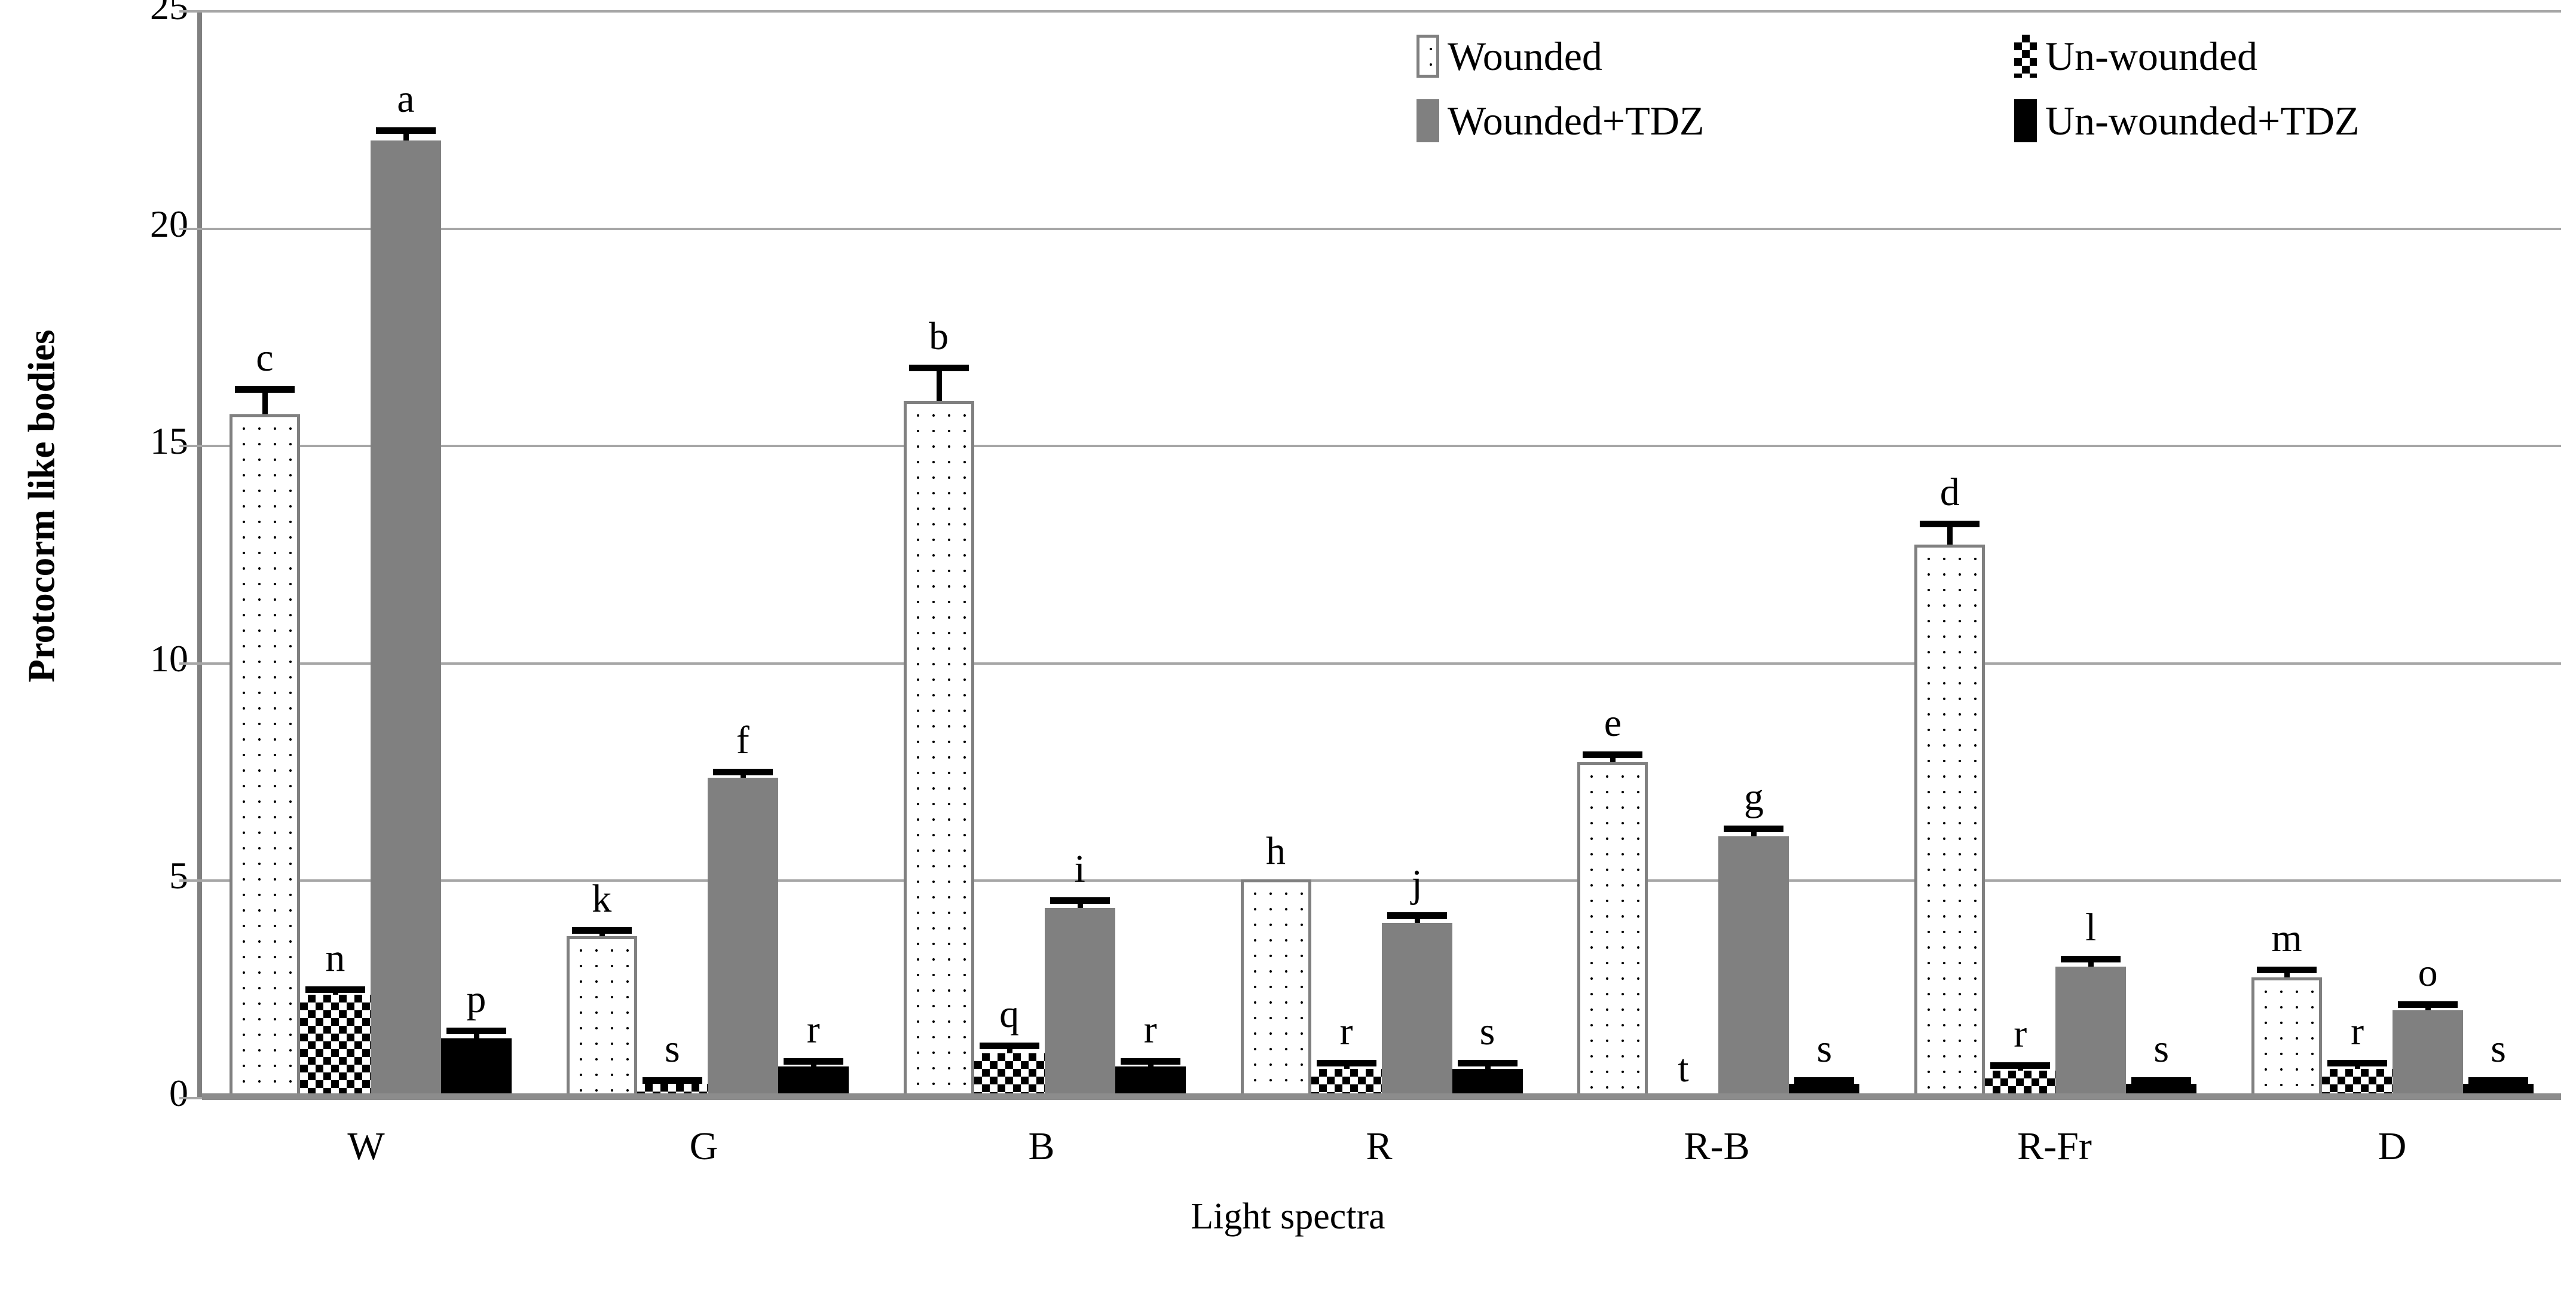 This screenshot has width=2576, height=1299. What do you see at coordinates (1381, 880) in the screenshot?
I see `gridline` at bounding box center [1381, 880].